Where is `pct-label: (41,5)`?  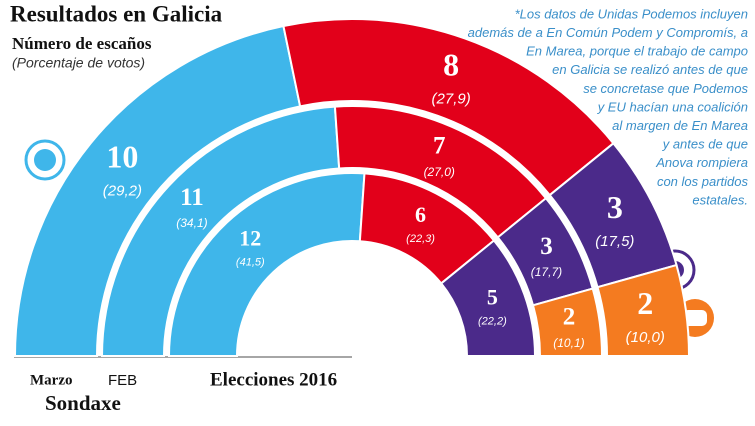
pct-label: (41,5) is located at coordinates (250, 262).